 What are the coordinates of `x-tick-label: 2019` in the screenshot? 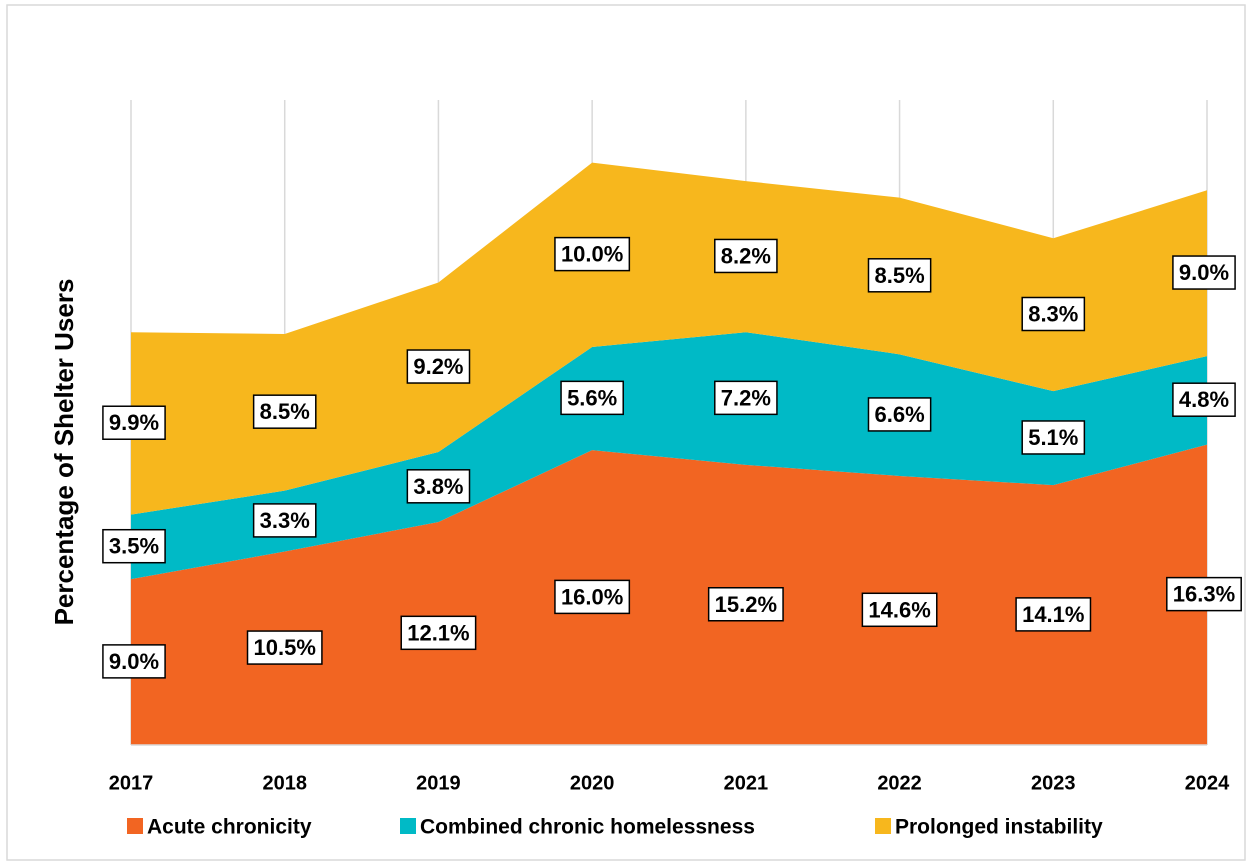 It's located at (438, 783).